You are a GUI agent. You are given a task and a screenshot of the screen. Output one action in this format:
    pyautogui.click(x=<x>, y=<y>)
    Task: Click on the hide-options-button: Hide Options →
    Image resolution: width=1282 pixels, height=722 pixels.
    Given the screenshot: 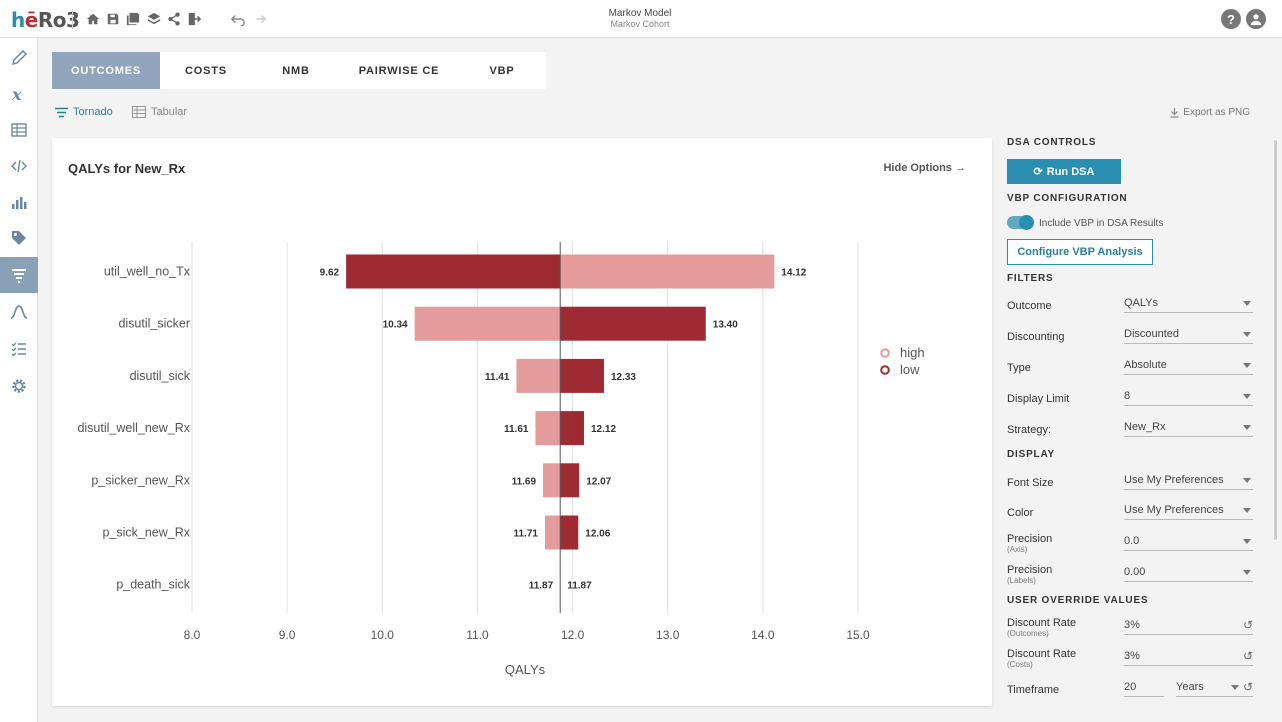 What is the action you would take?
    pyautogui.click(x=924, y=168)
    